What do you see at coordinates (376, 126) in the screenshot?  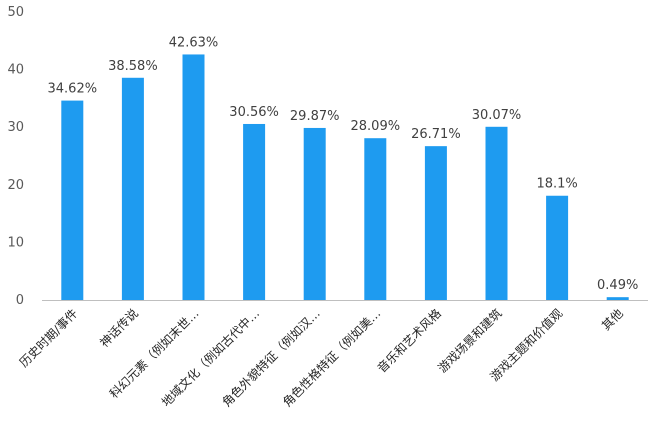 I see `data-label: 28.09%` at bounding box center [376, 126].